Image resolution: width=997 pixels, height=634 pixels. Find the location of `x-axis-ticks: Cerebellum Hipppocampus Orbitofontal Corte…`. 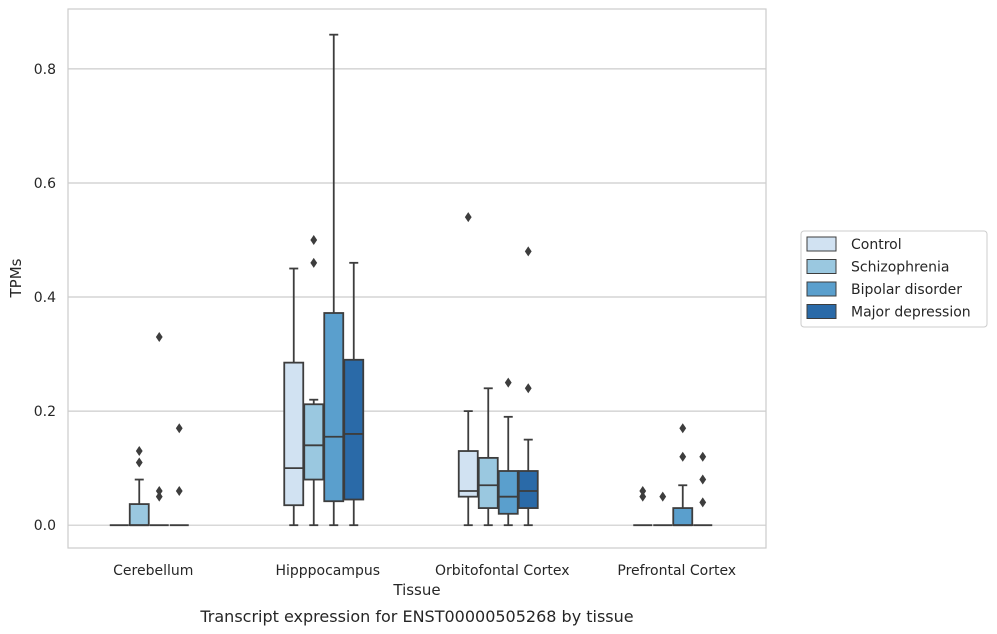

x-axis-ticks: Cerebellum Hipppocampus Orbitofontal Corte… is located at coordinates (424, 571).